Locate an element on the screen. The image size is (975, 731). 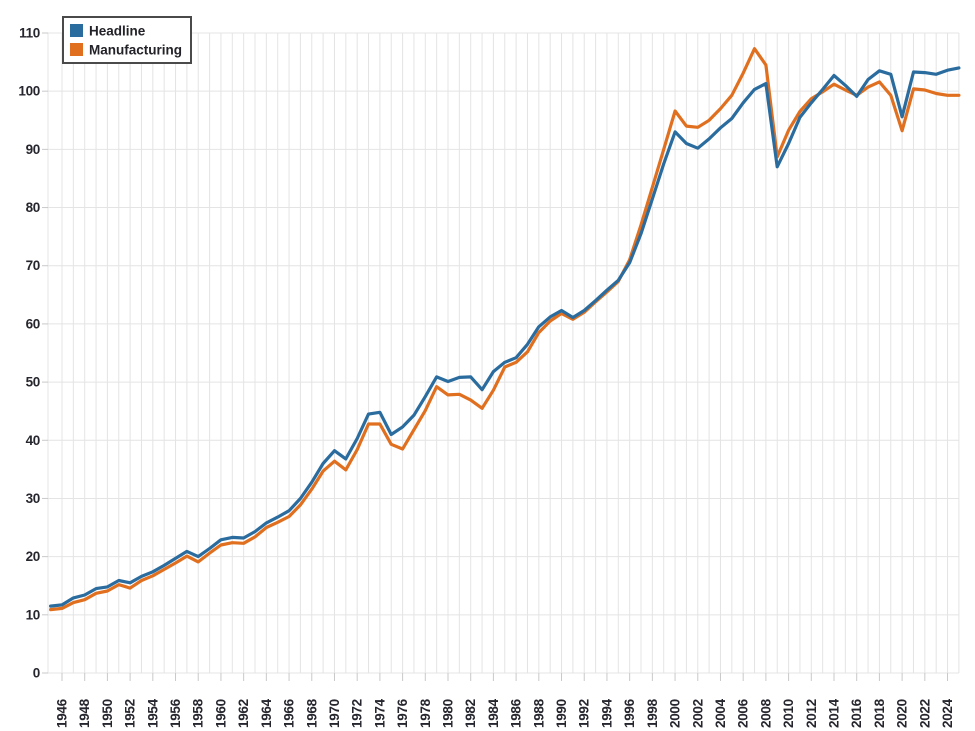
legend-border is located at coordinates (127, 40).